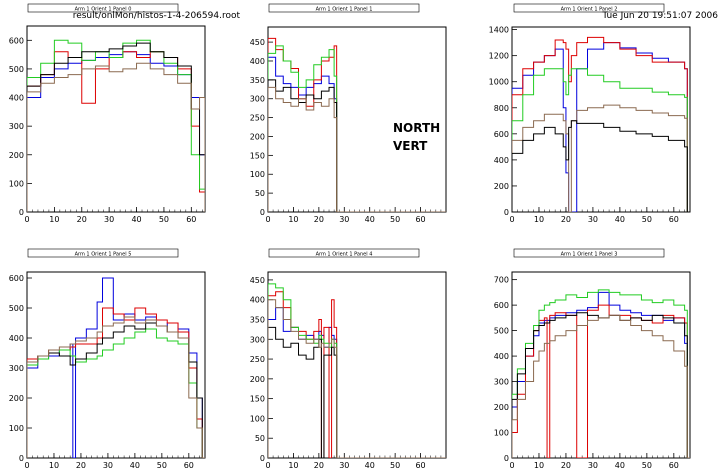 This screenshot has height=473, width=721. What do you see at coordinates (499, 30) in the screenshot?
I see `y-tick-label: 1400` at bounding box center [499, 30].